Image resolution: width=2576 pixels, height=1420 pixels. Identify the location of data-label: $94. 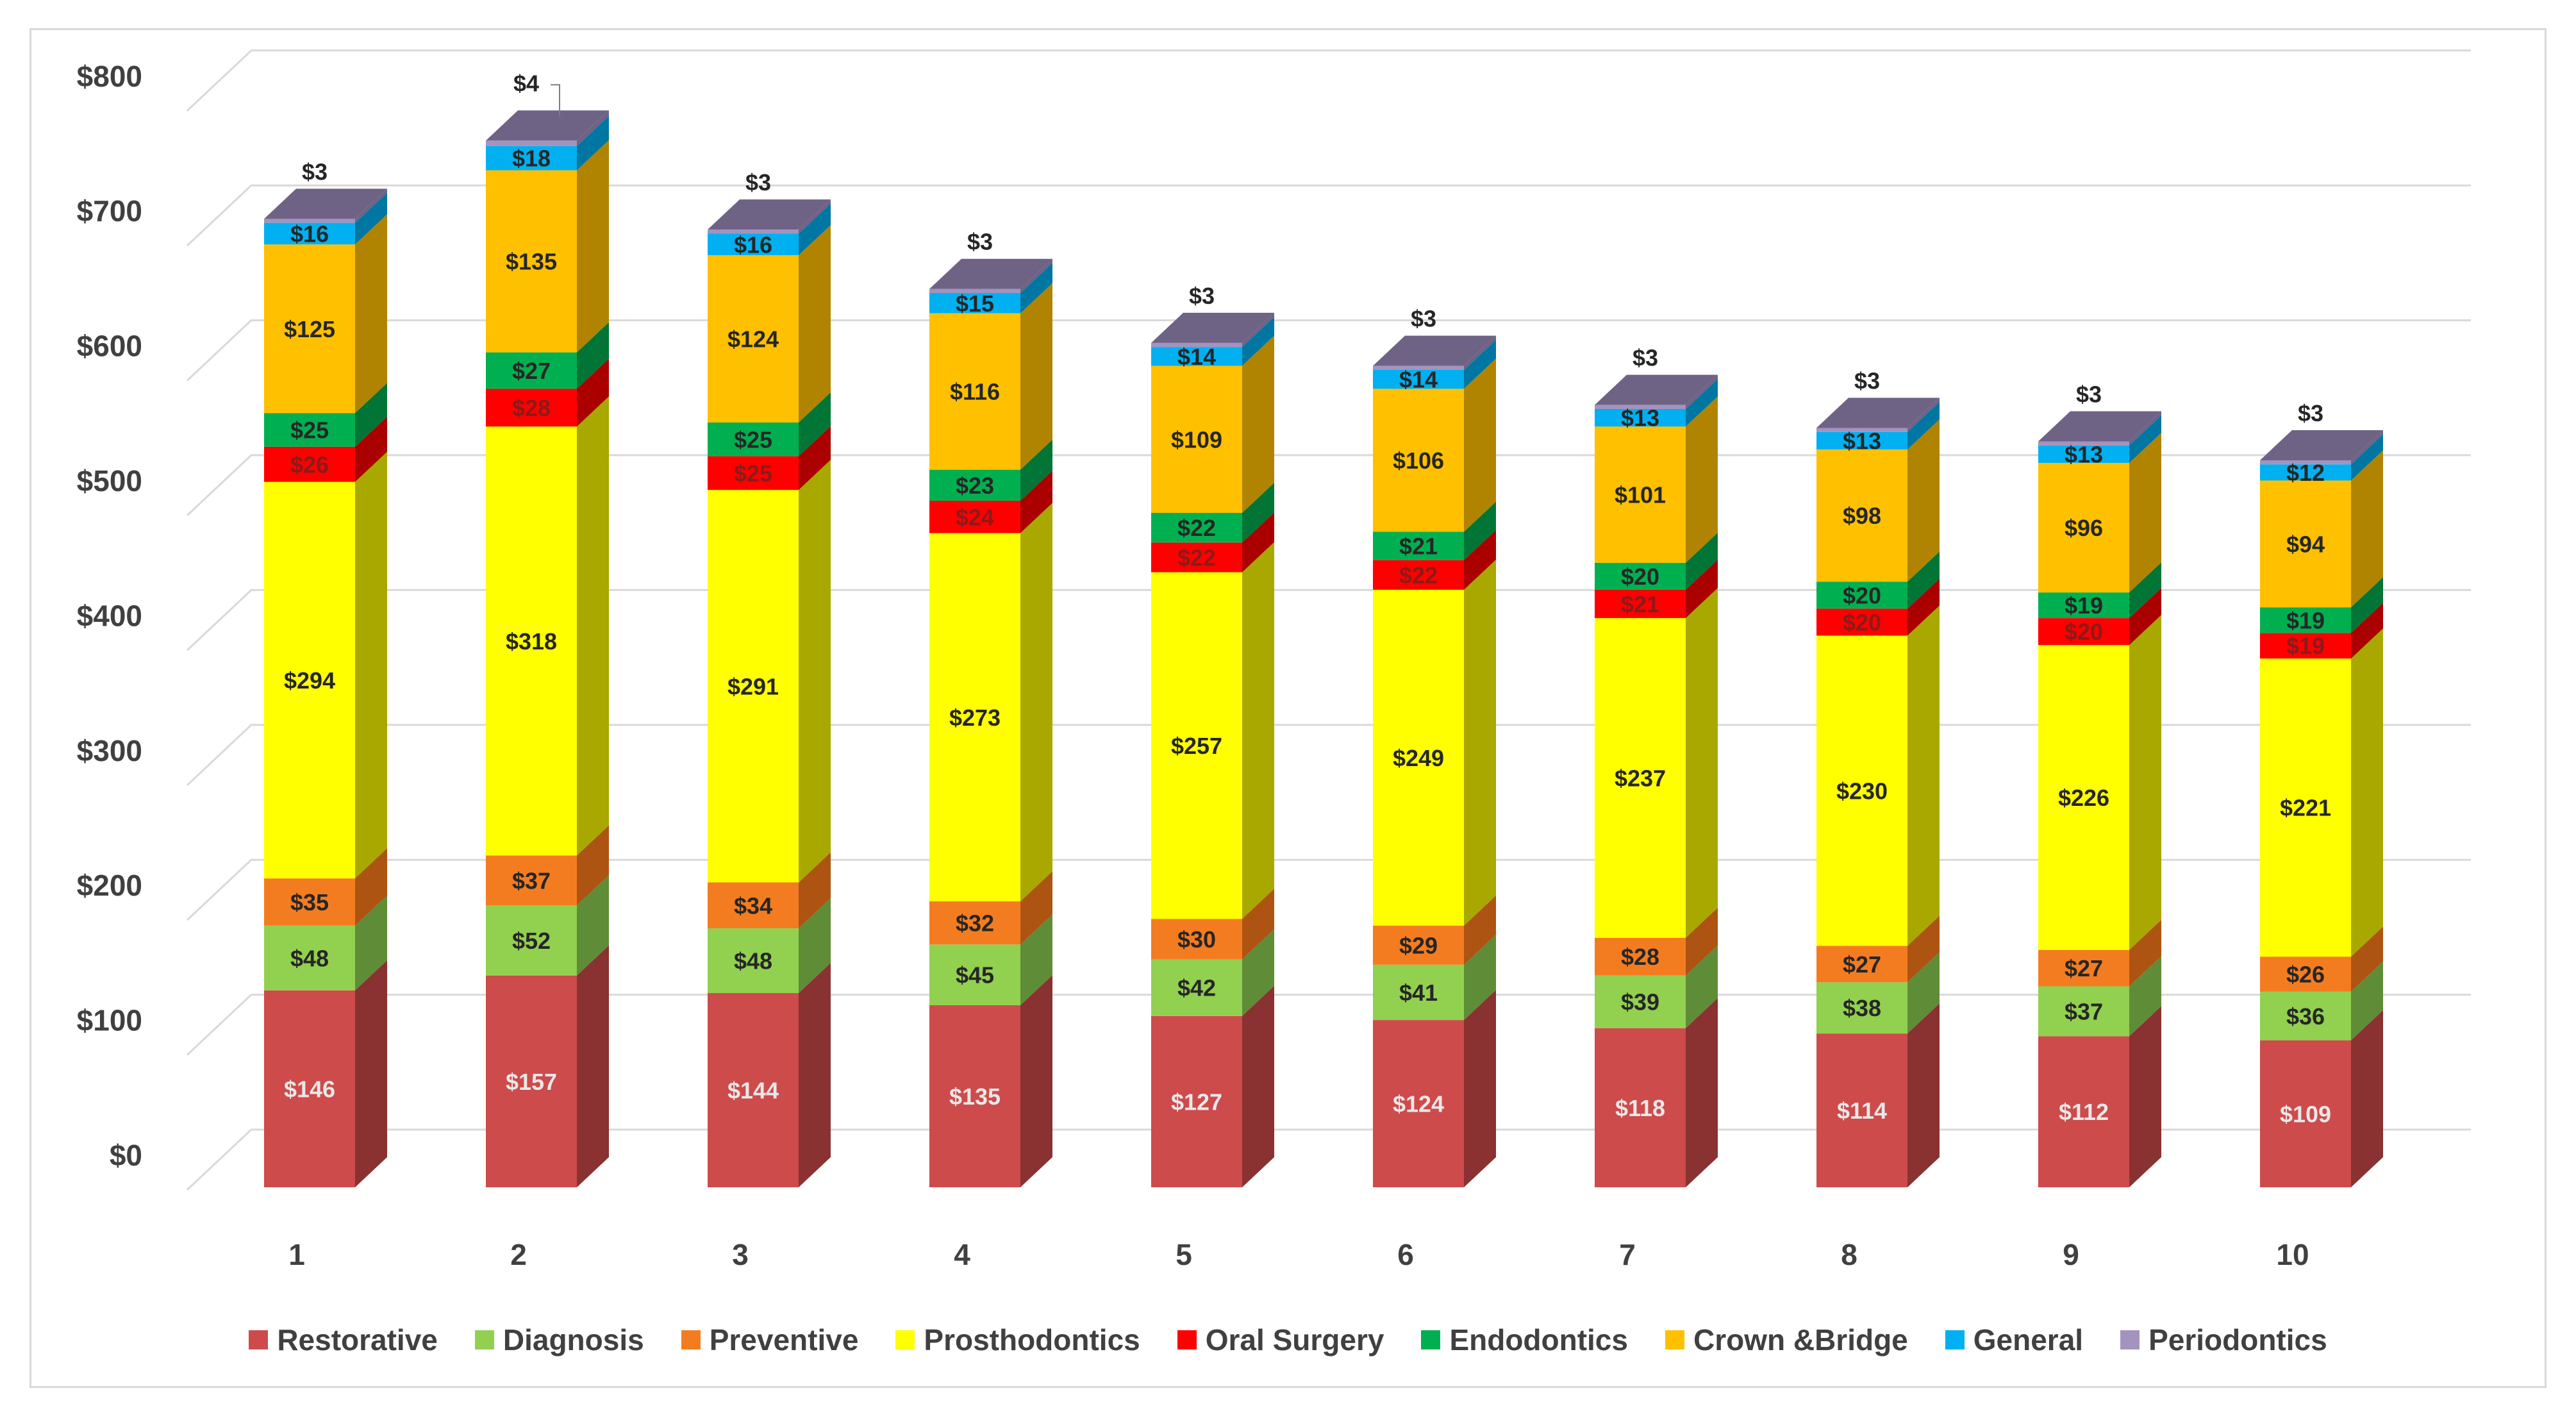
(2305, 544).